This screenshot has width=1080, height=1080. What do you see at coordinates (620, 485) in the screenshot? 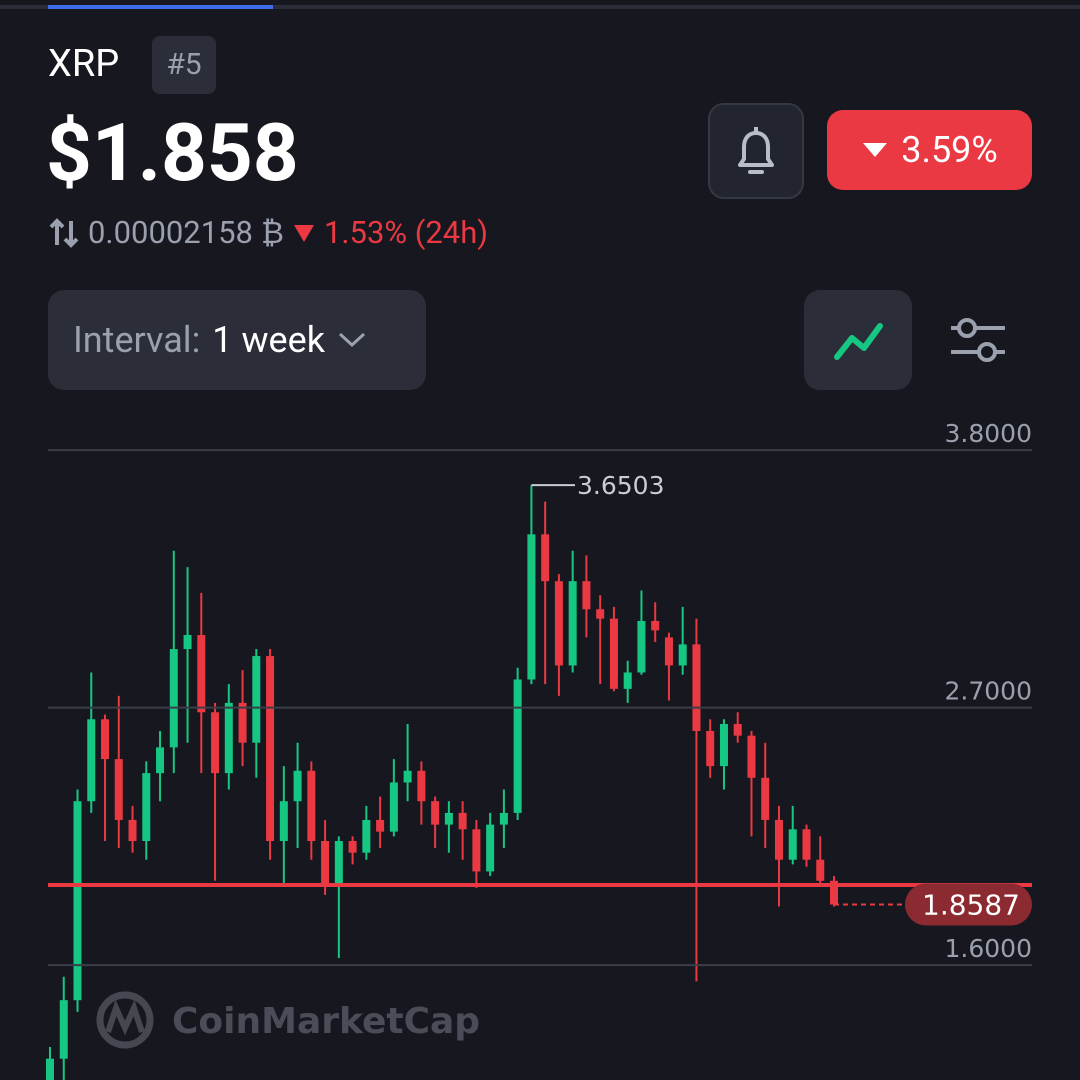
I see `max-label: 3.6503` at bounding box center [620, 485].